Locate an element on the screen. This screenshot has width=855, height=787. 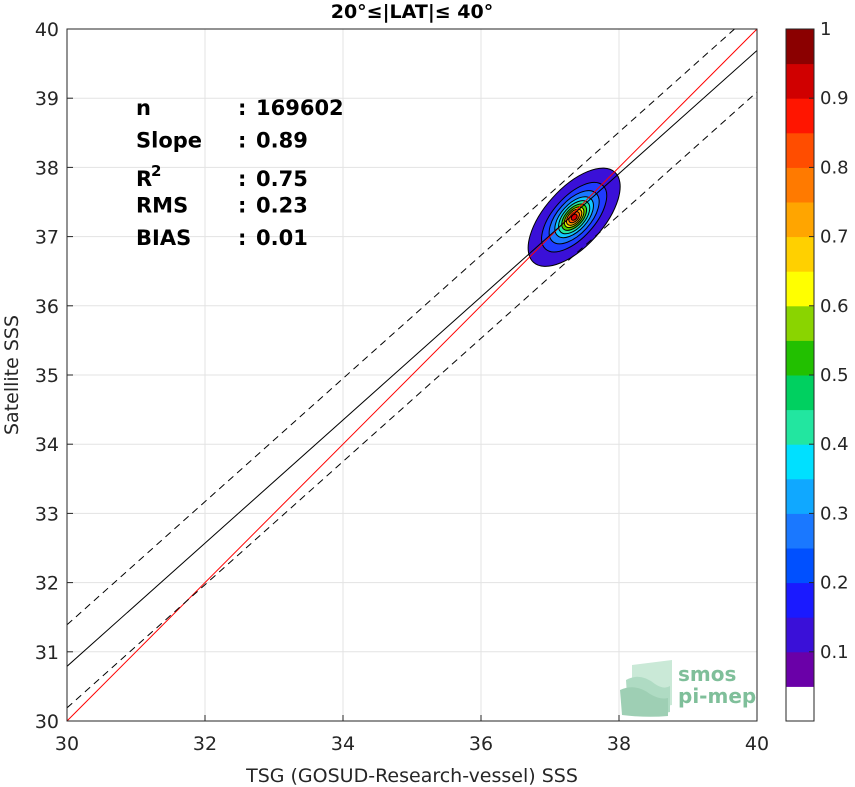
y-tick-label: 38 is located at coordinates (47, 168).